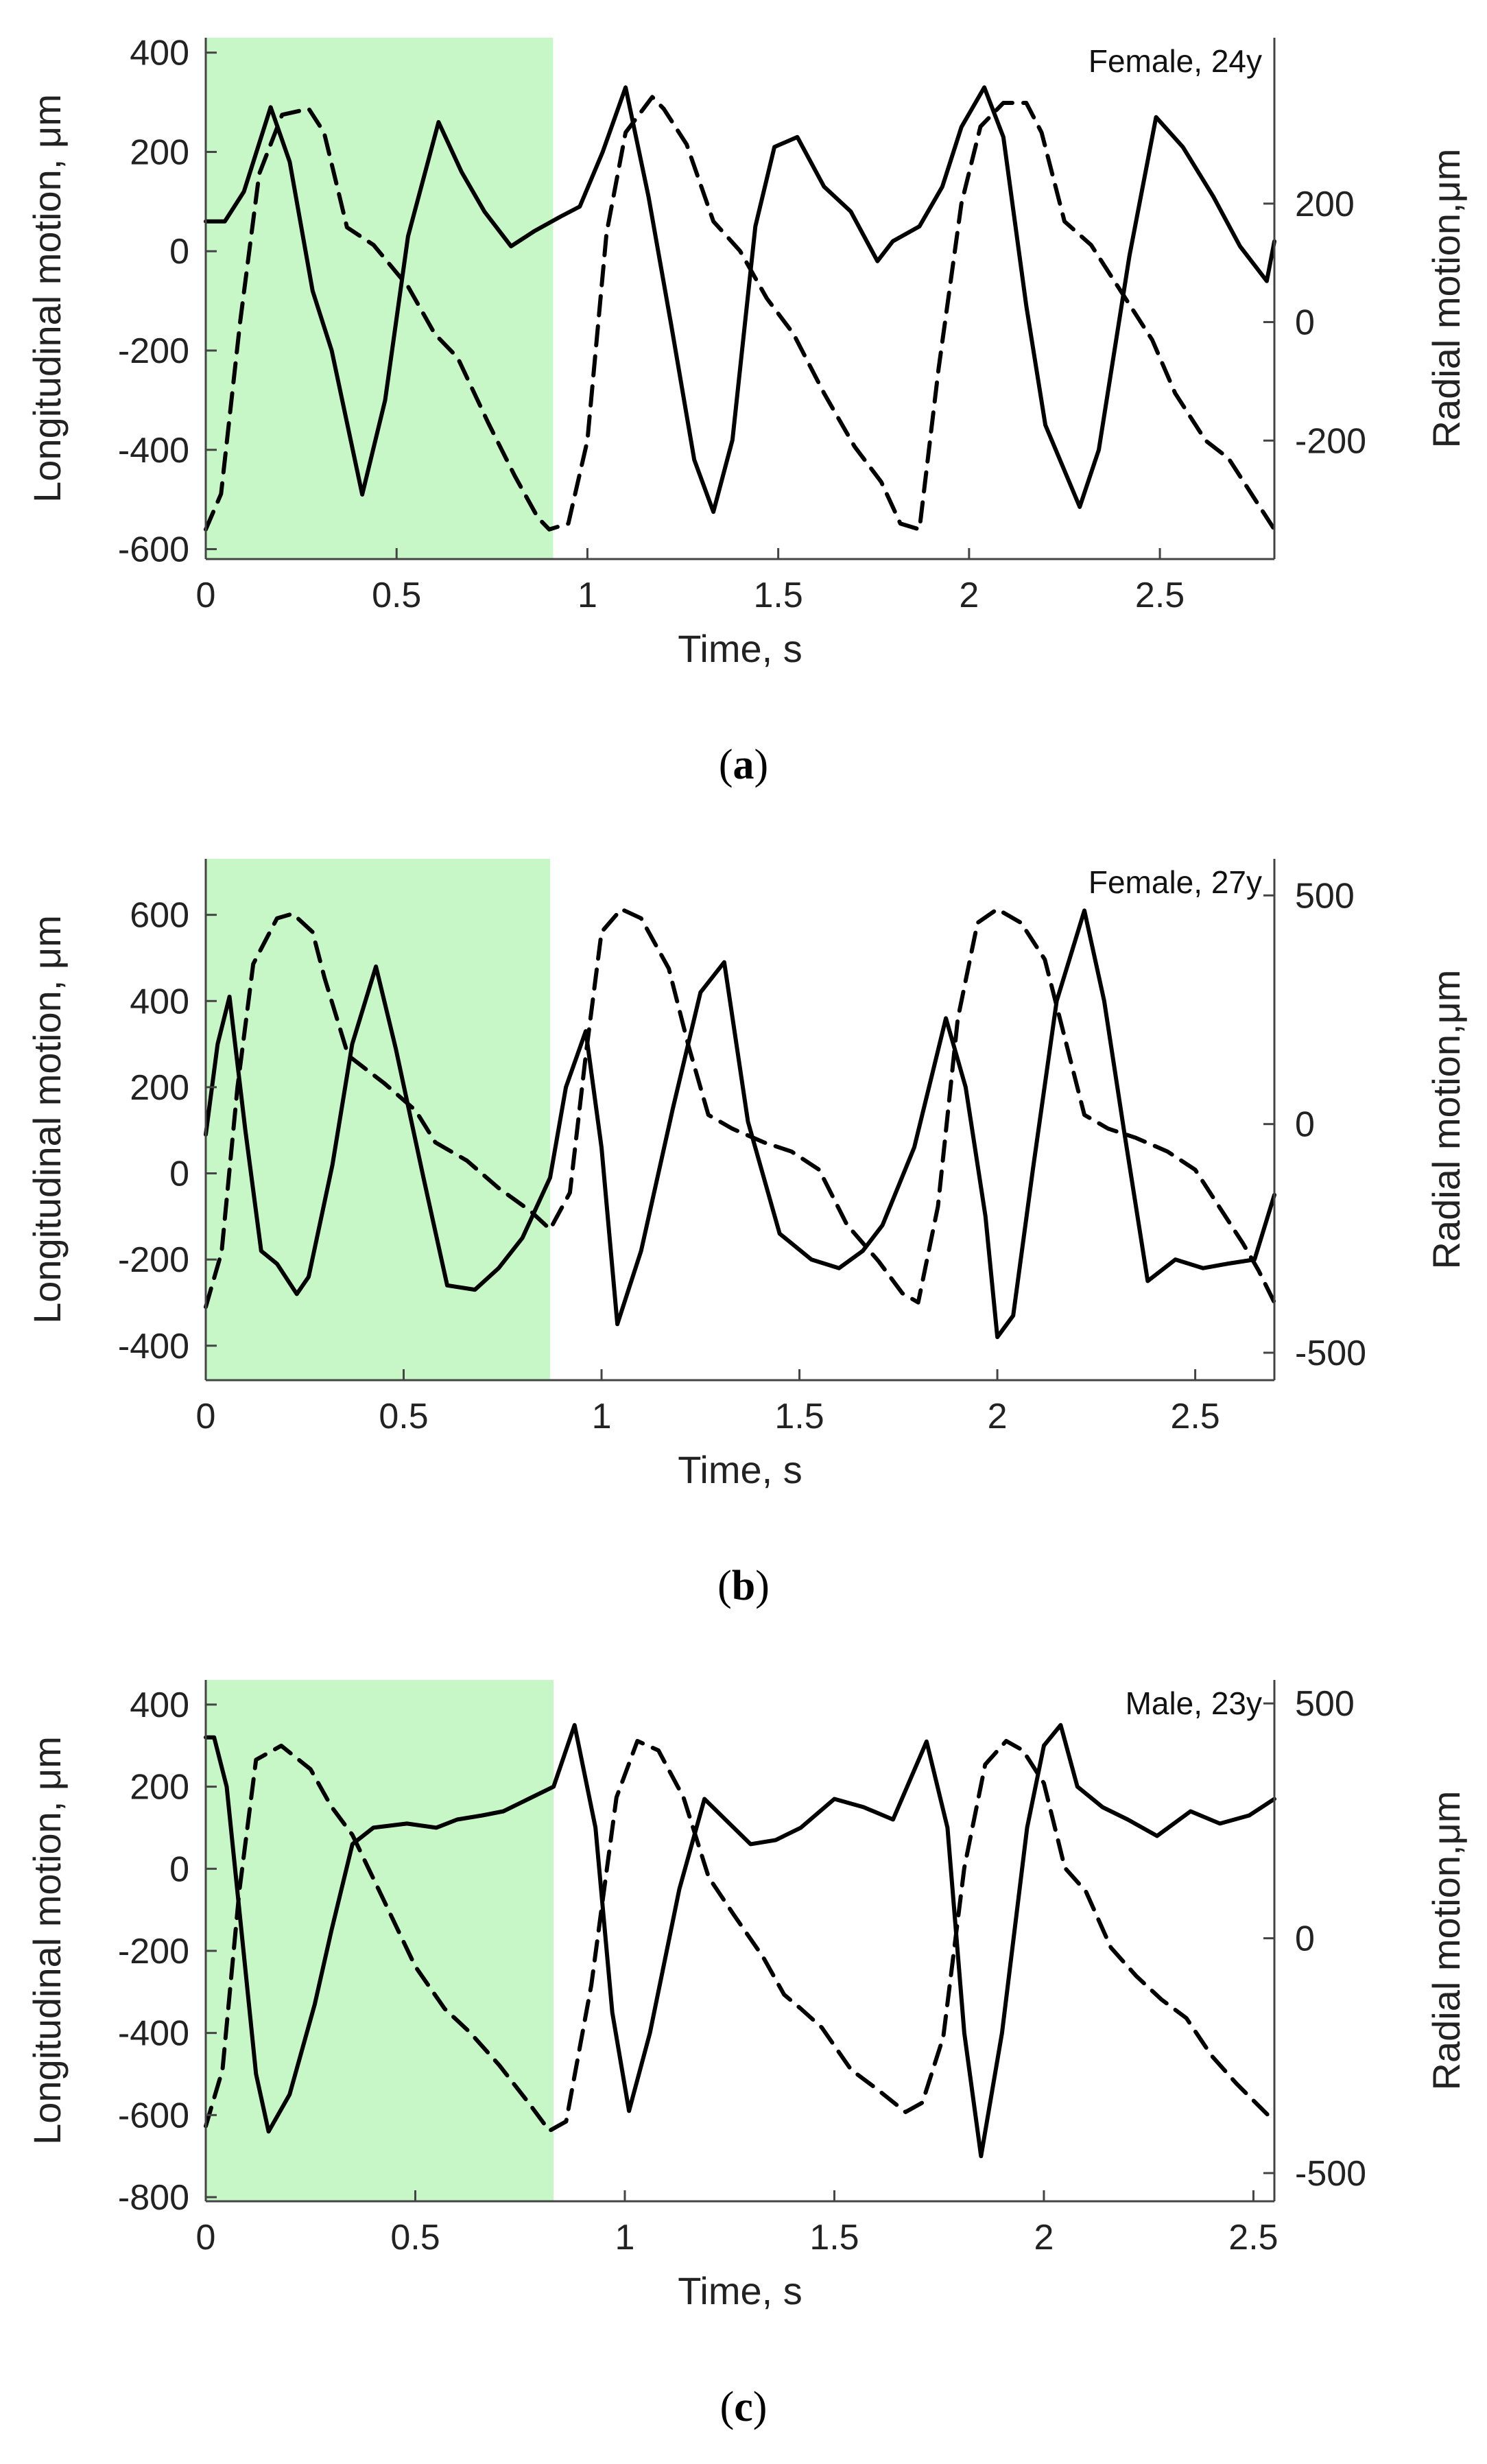  What do you see at coordinates (1305, 1125) in the screenshot?
I see `y-right-tick-label-b: 0` at bounding box center [1305, 1125].